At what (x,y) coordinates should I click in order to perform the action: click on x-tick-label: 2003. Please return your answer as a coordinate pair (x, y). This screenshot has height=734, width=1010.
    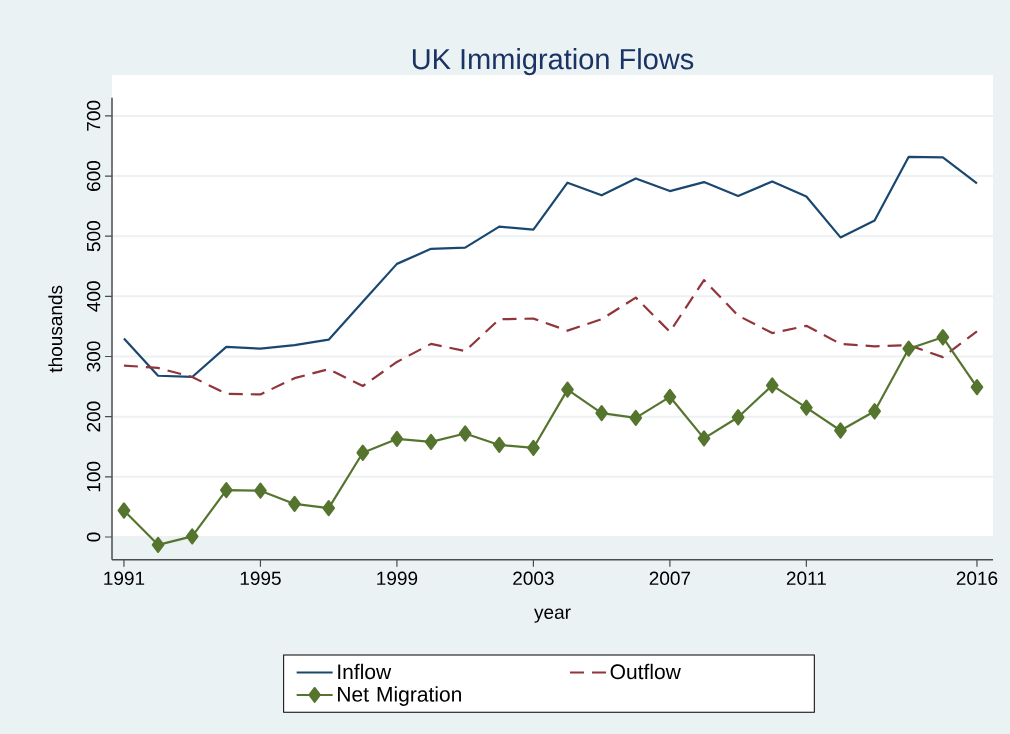
    Looking at the image, I should click on (533, 578).